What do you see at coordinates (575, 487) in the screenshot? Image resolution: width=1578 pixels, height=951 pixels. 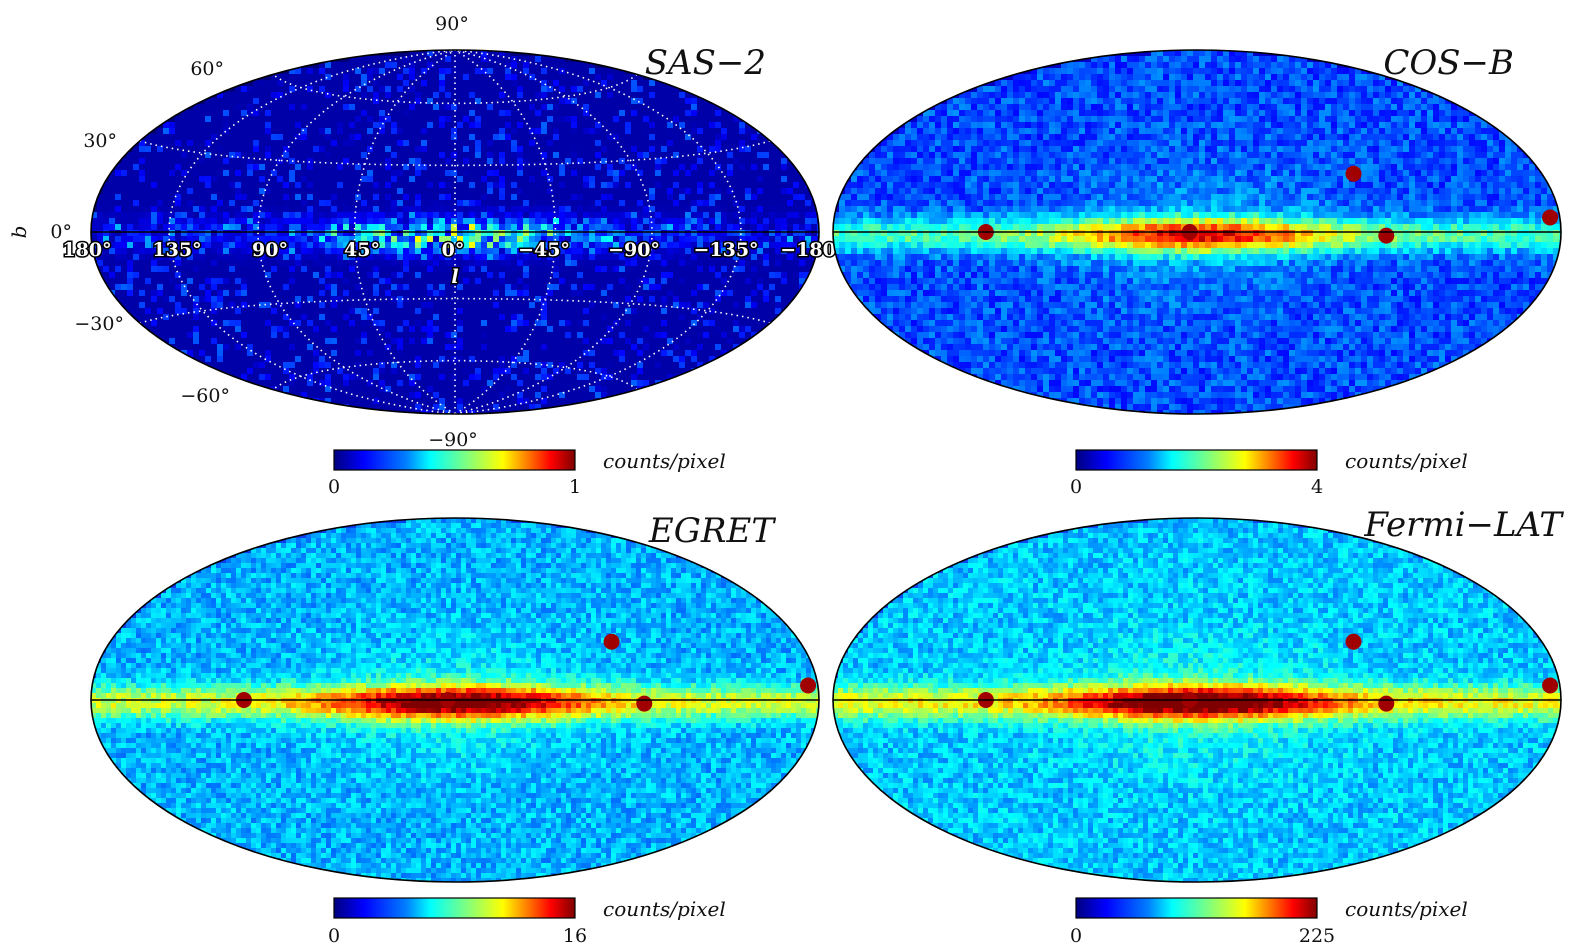 I see `colorbar-max-label: 1` at bounding box center [575, 487].